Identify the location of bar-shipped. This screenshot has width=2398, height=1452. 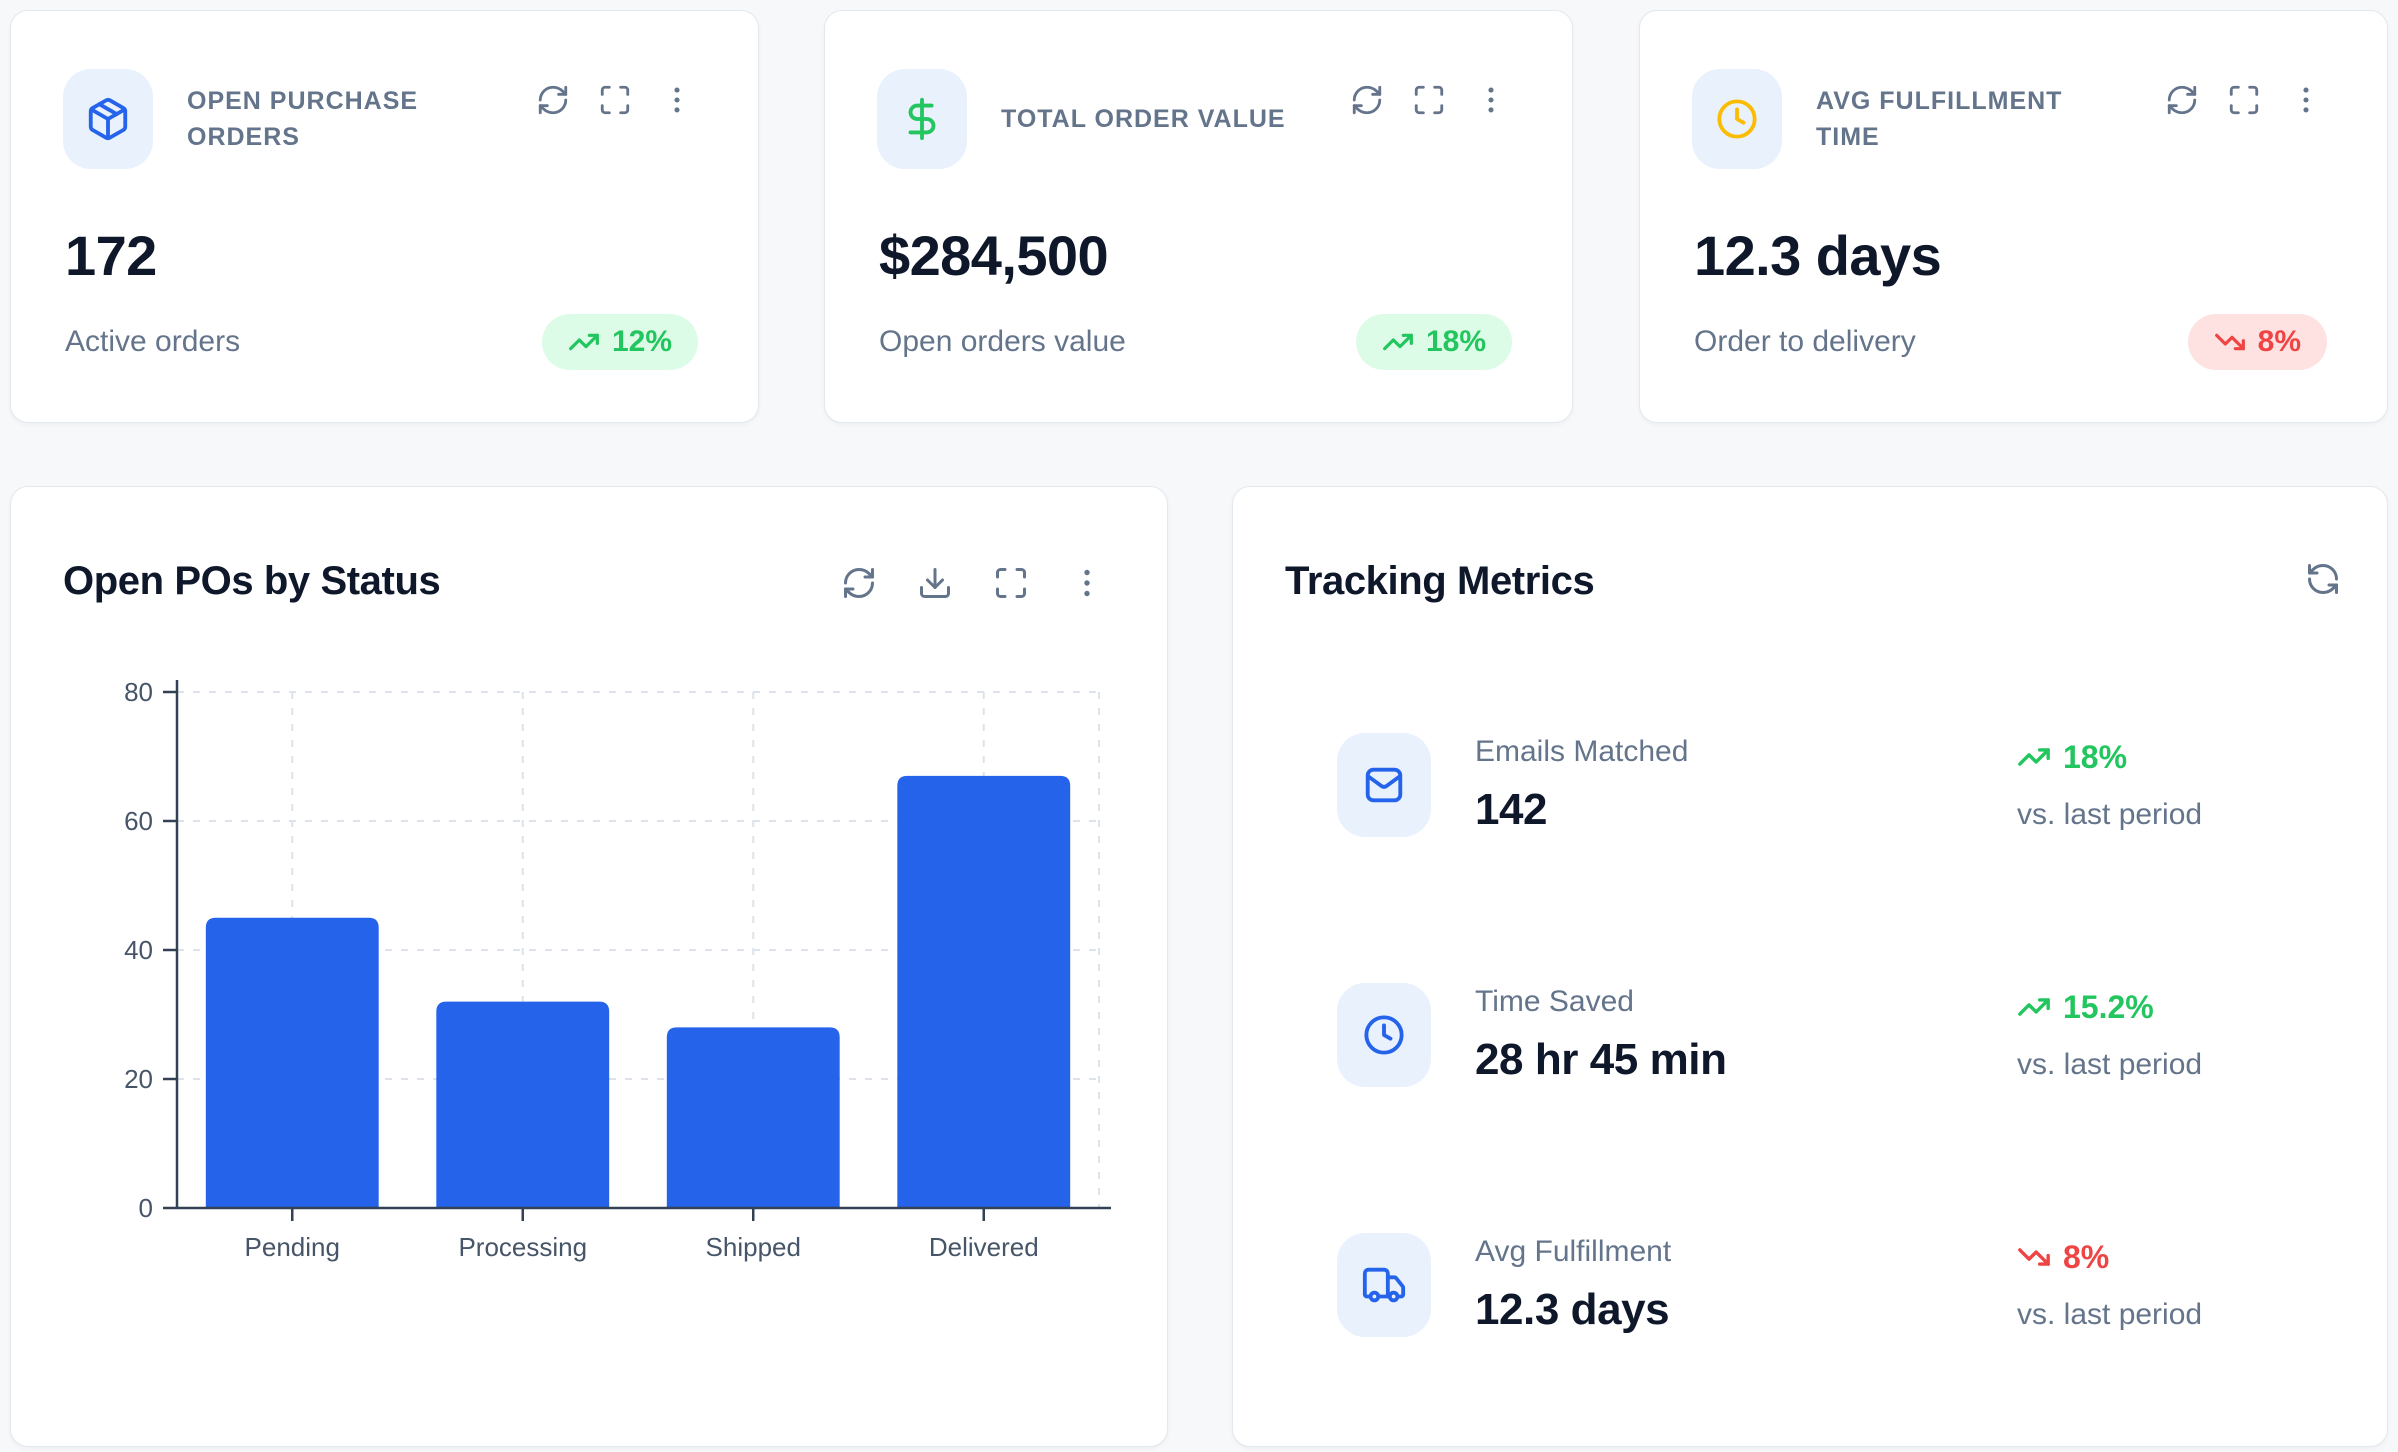
(753, 1117).